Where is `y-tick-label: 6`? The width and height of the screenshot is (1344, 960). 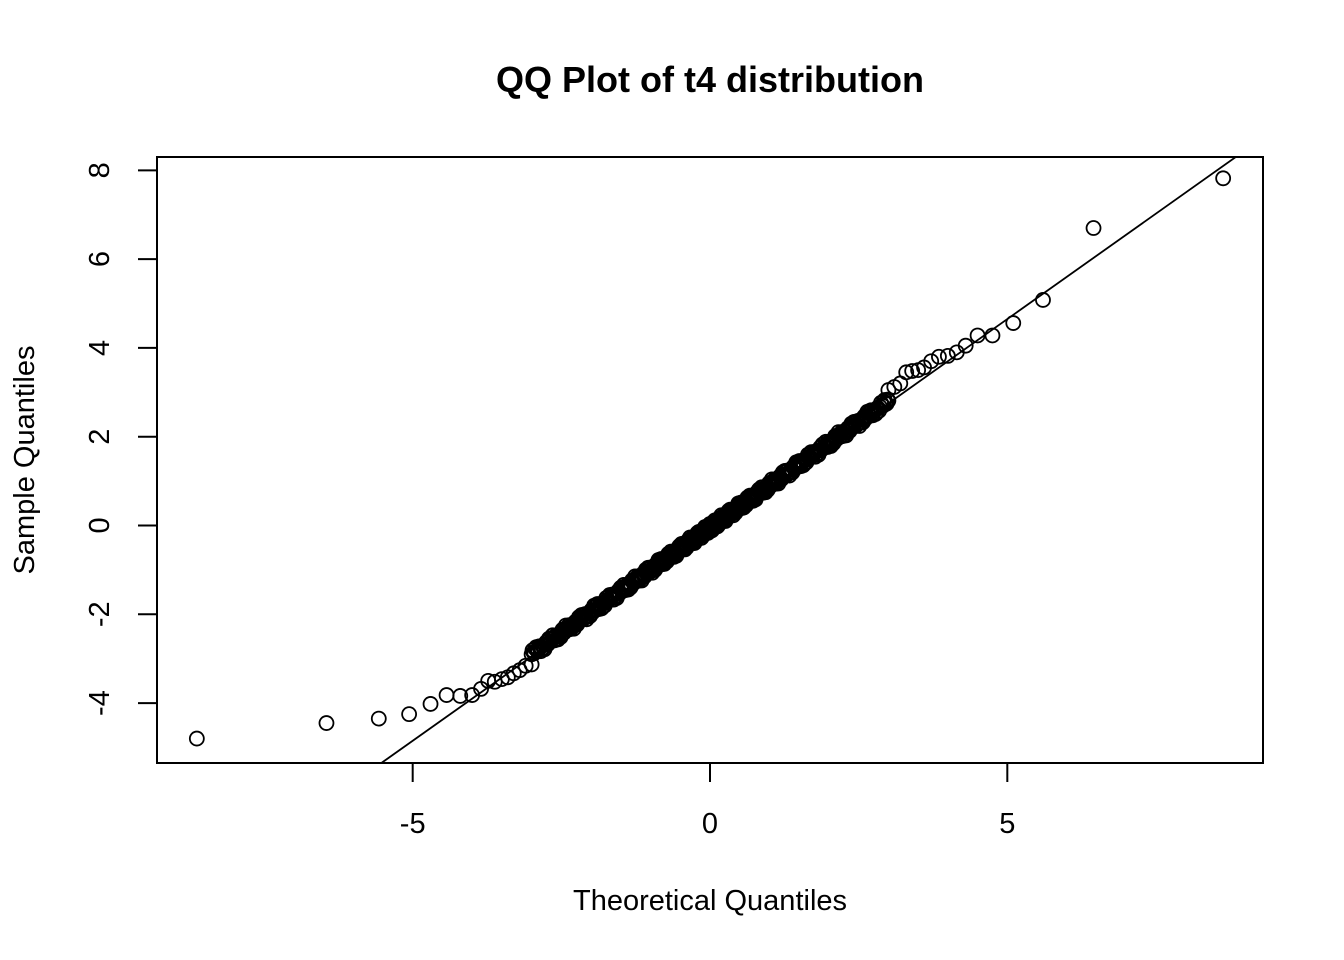
y-tick-label: 6 is located at coordinates (100, 259).